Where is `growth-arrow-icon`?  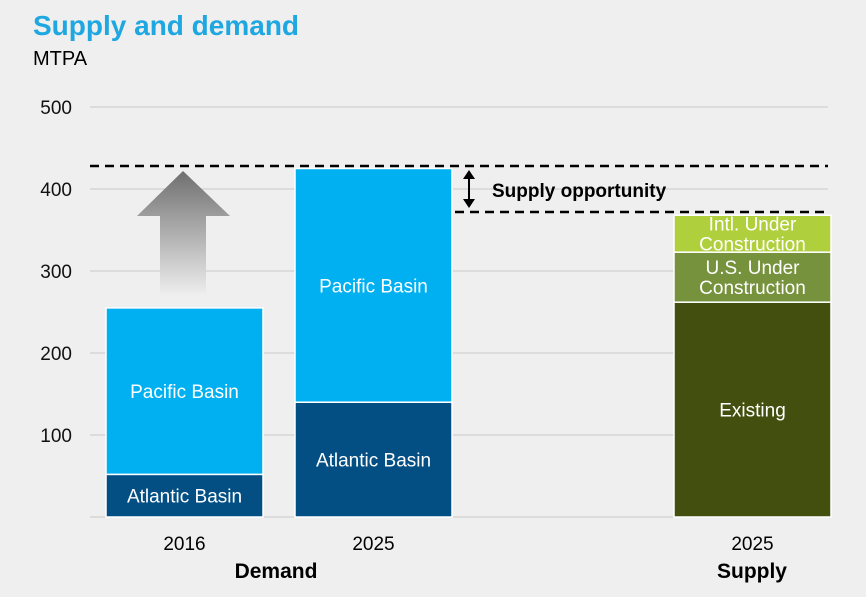 growth-arrow-icon is located at coordinates (183, 233).